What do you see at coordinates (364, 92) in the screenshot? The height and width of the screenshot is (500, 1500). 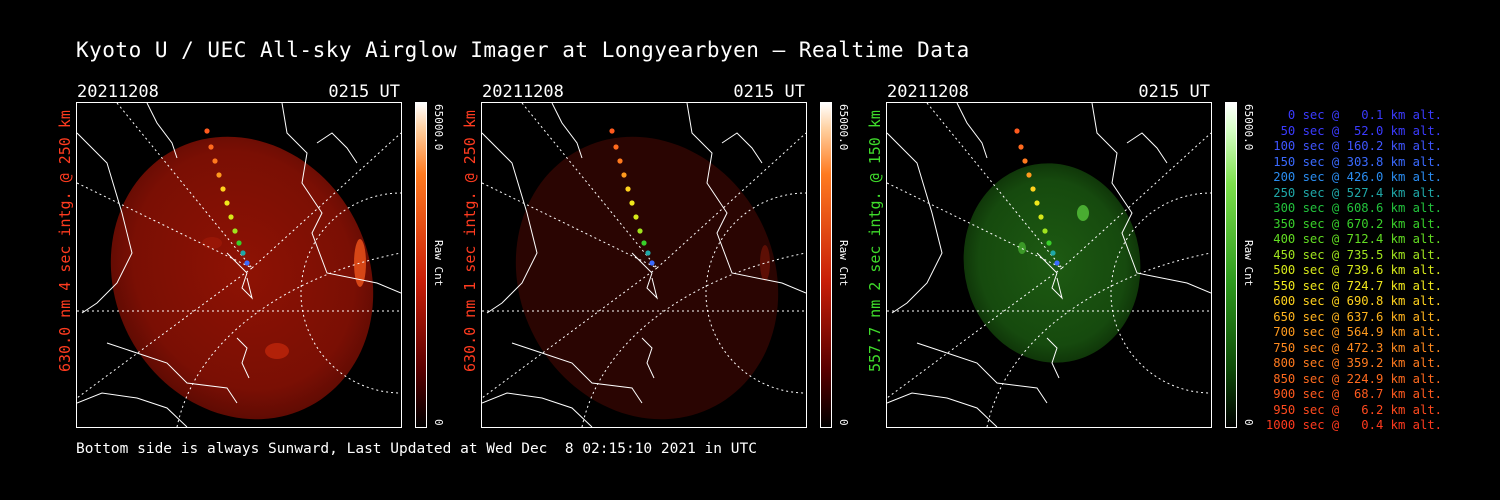 I see `panel-1-time: 0215 UT` at bounding box center [364, 92].